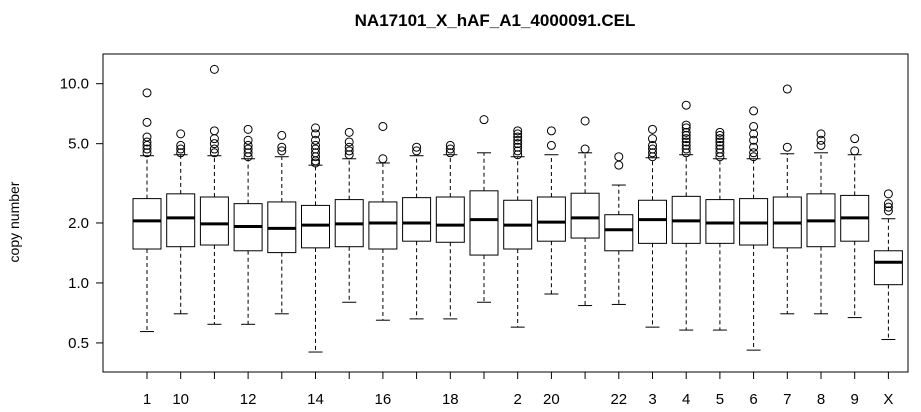 This screenshot has width=921, height=412. Describe the element at coordinates (518, 399) in the screenshot. I see `x-tick-label: 2` at that location.